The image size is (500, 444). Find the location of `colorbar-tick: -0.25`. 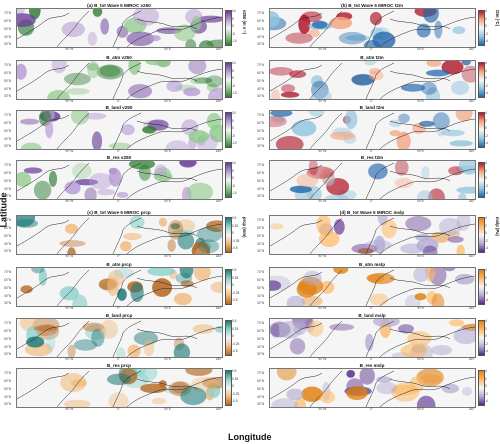

colorbar-tick: -0.25 is located at coordinates (236, 292).